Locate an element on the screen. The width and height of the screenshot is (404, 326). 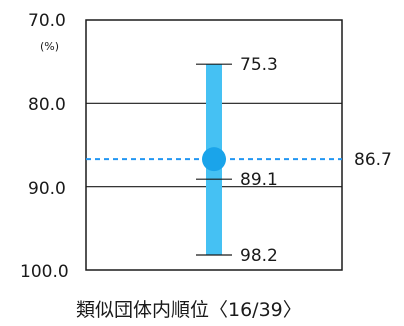
y-axis-unit: (%) is located at coordinates (49, 46).